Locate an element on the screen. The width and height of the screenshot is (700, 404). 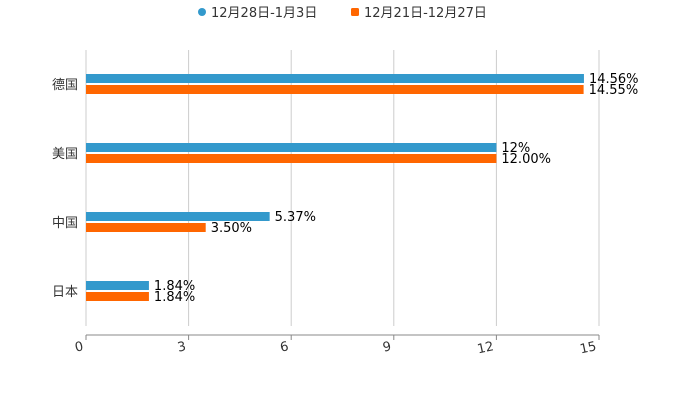
data-label: 14.56% is located at coordinates (614, 79).